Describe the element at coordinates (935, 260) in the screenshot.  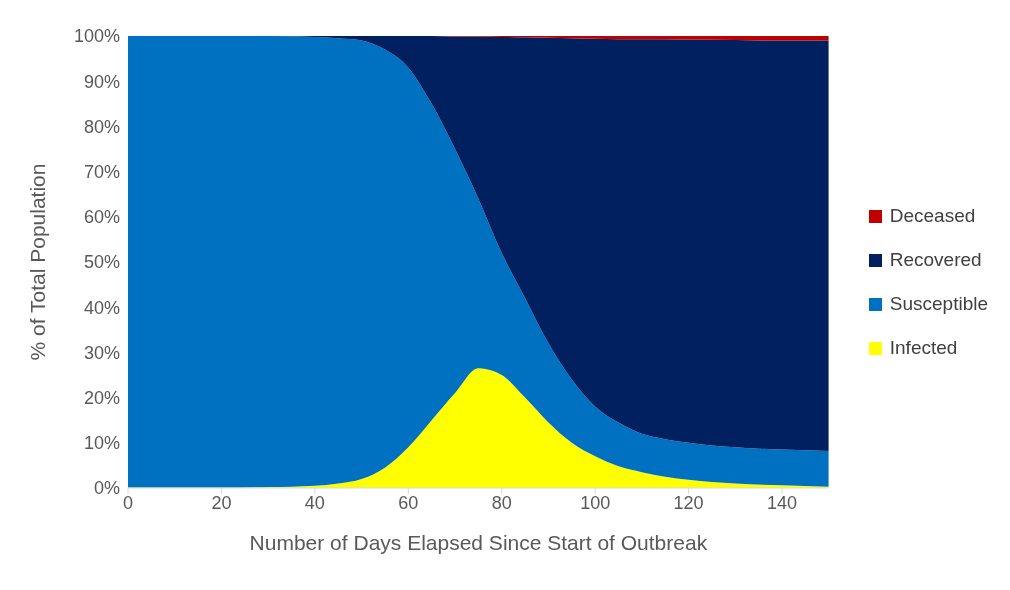
I see `legend-label: Recovered` at that location.